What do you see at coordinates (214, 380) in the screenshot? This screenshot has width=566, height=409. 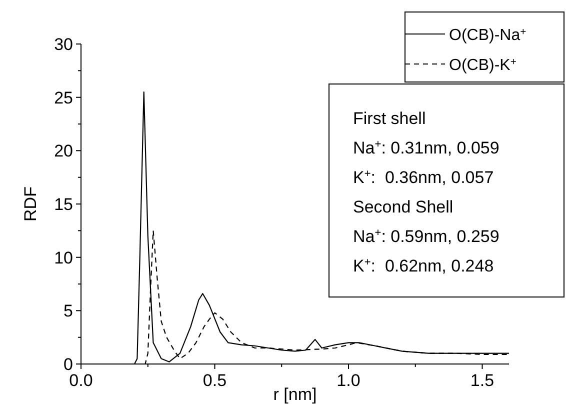 I see `x-tick-label: 0.5` at bounding box center [214, 380].